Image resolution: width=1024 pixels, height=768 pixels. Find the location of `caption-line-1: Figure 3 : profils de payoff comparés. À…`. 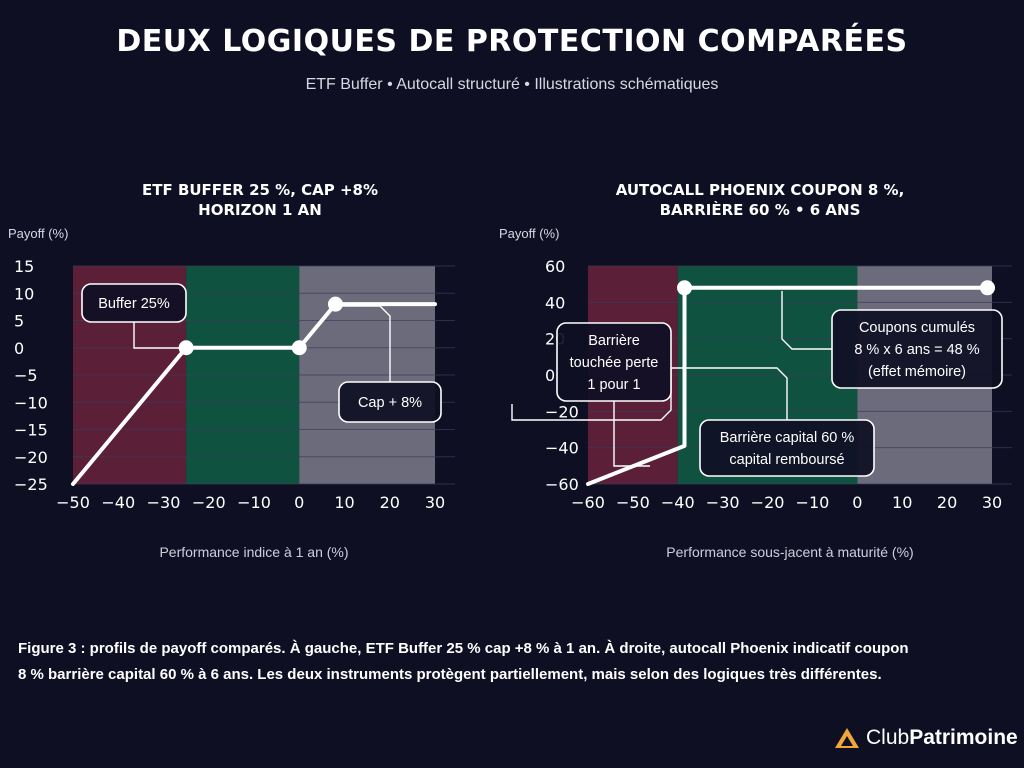

caption-line-1: Figure 3 : profils de payoff comparés. À… is located at coordinates (463, 648).